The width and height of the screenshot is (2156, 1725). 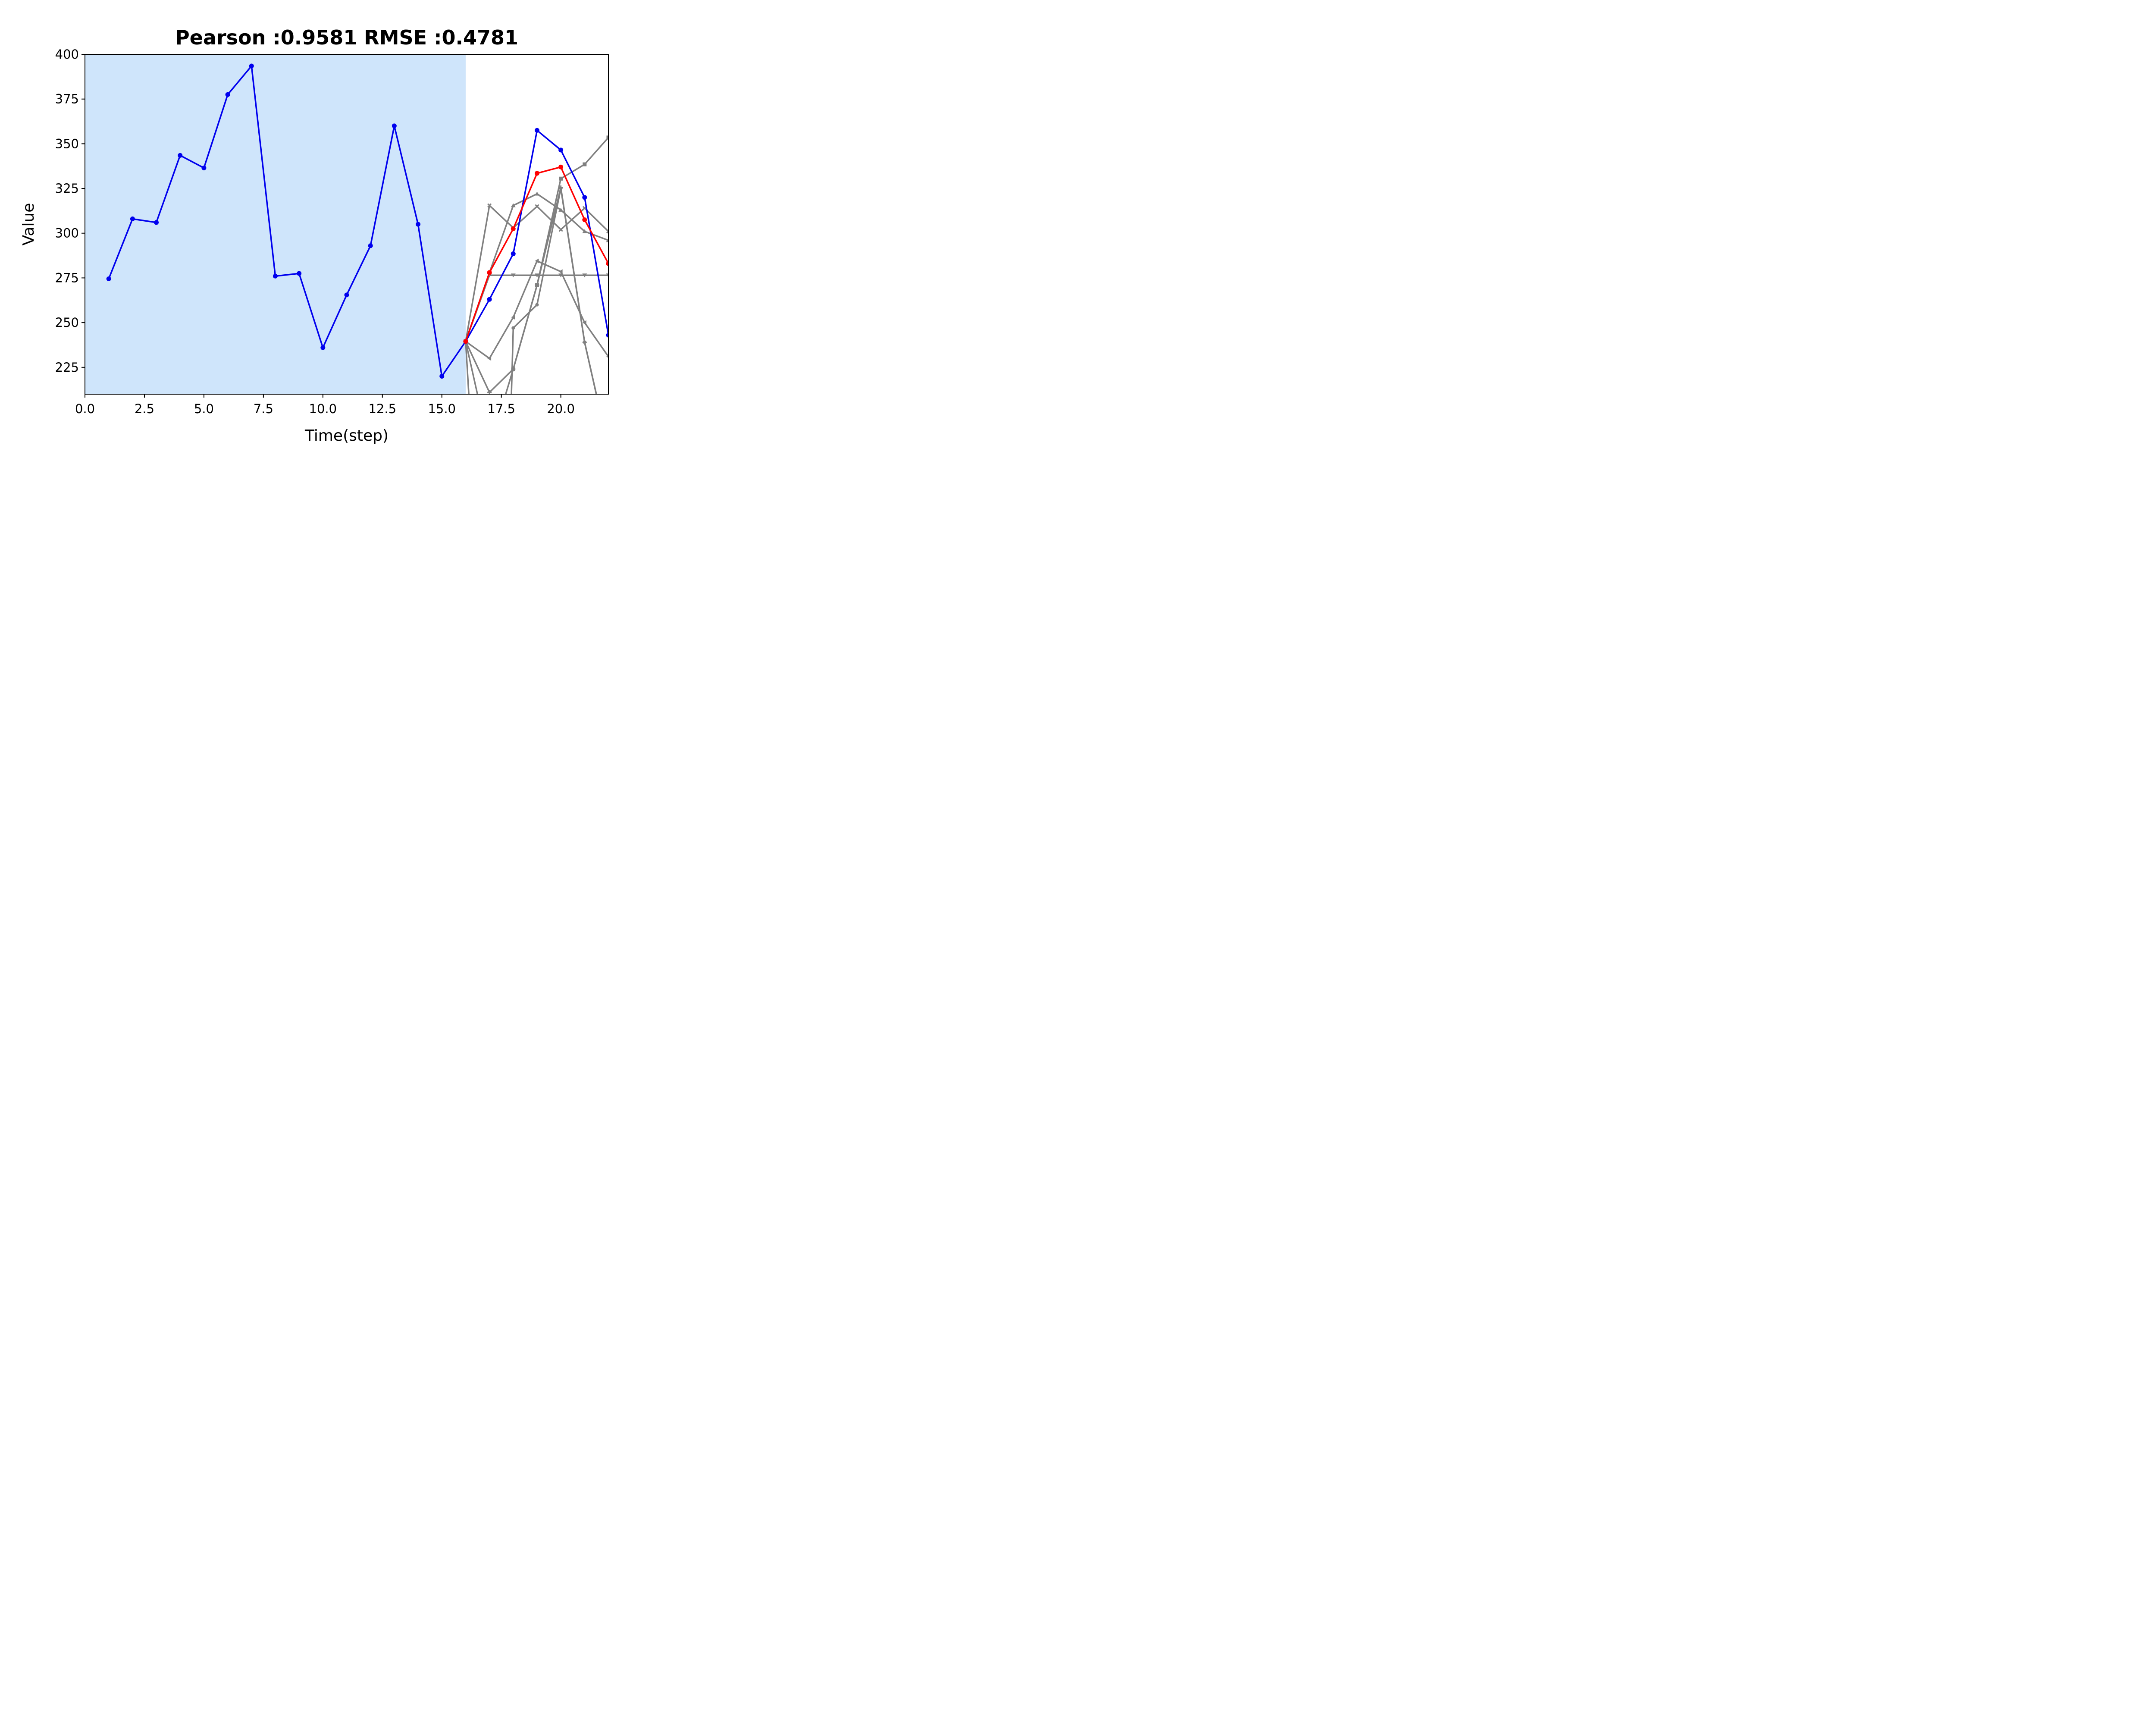 I want to click on y-tick-label: 350, so click(x=67, y=143).